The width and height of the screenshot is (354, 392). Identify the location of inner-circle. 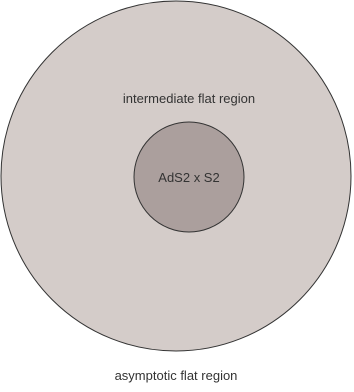
(189, 177).